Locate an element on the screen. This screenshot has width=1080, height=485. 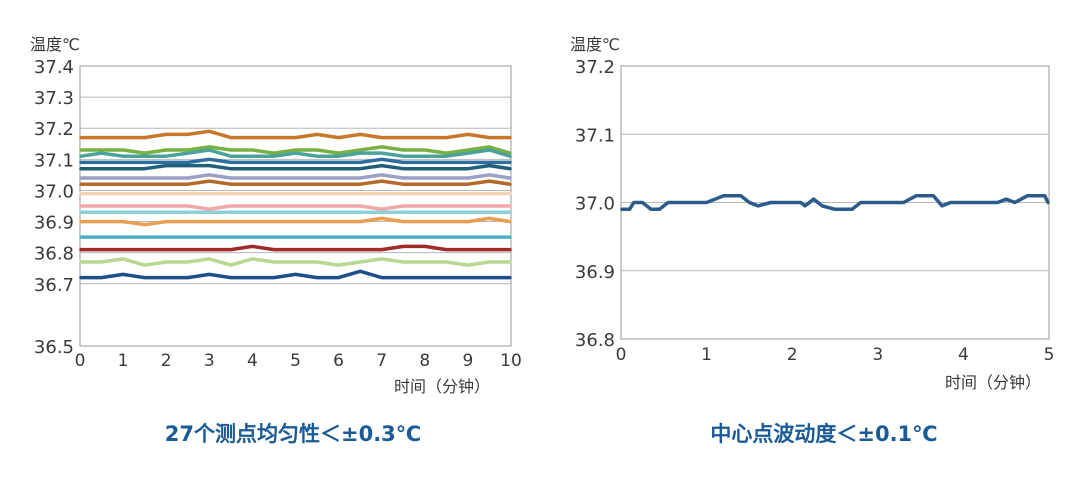
left-xlabel: 时间（分钟） is located at coordinates (442, 386).